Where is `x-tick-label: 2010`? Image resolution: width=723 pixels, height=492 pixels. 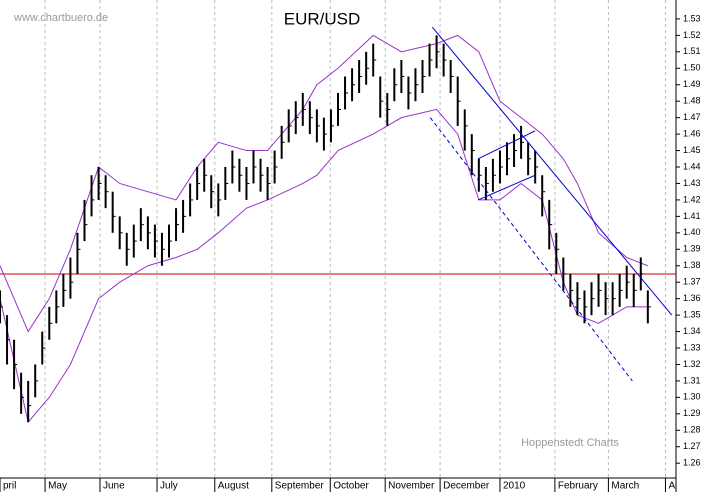
x-tick-label: 2010 is located at coordinates (514, 486).